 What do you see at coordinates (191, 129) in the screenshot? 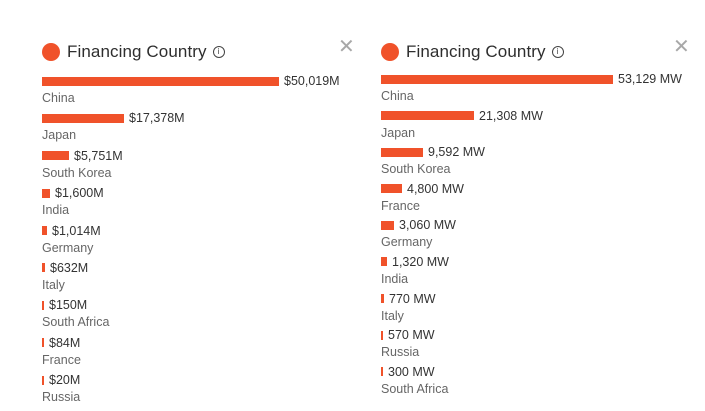
I see `bar-item: $17,378M Japan` at bounding box center [191, 129].